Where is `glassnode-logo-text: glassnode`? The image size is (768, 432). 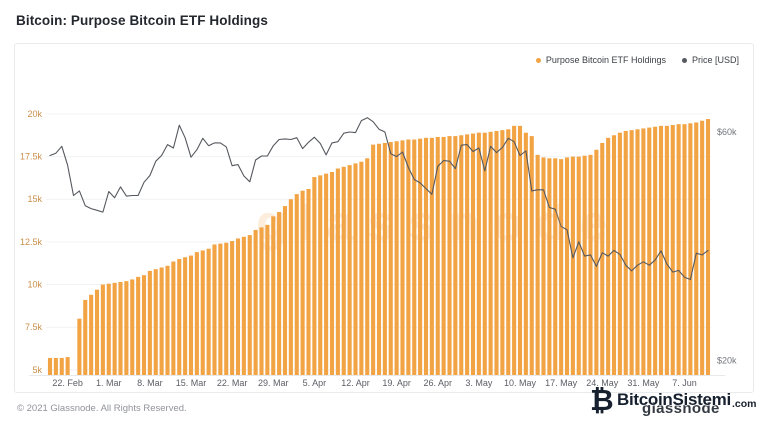
glassnode-logo-text: glassnode is located at coordinates (681, 408).